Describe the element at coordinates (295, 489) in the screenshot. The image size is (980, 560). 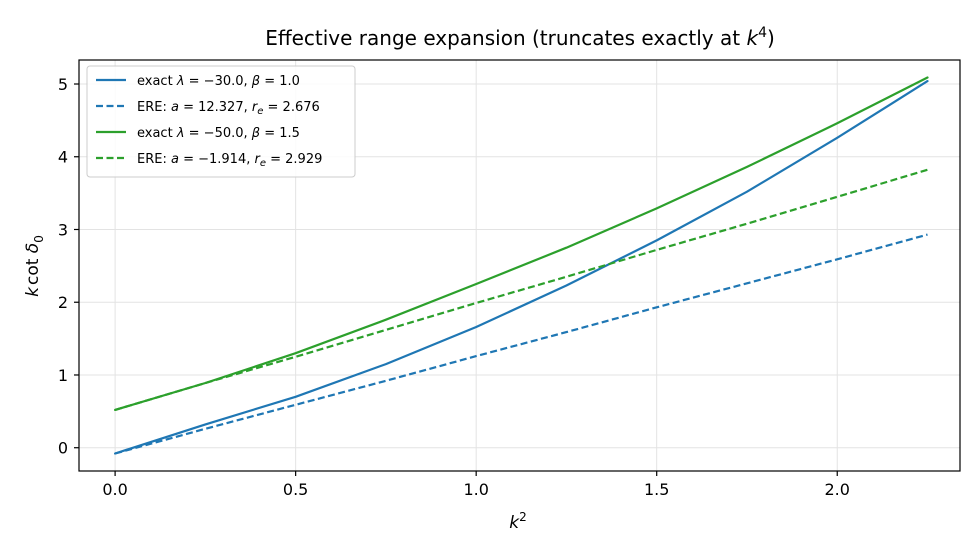
I see `x-tick-label: 0.5` at that location.